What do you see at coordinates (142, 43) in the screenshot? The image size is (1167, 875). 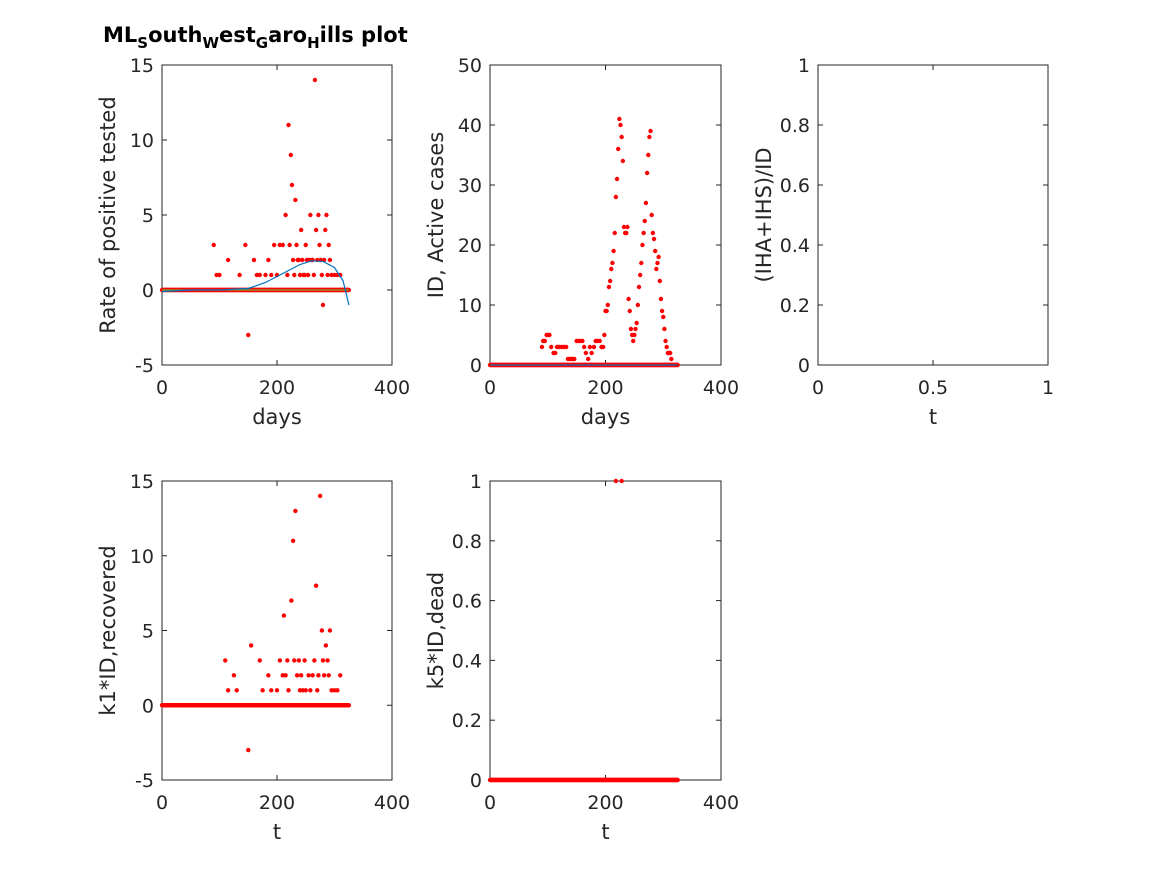 I see `title-subscript: S` at bounding box center [142, 43].